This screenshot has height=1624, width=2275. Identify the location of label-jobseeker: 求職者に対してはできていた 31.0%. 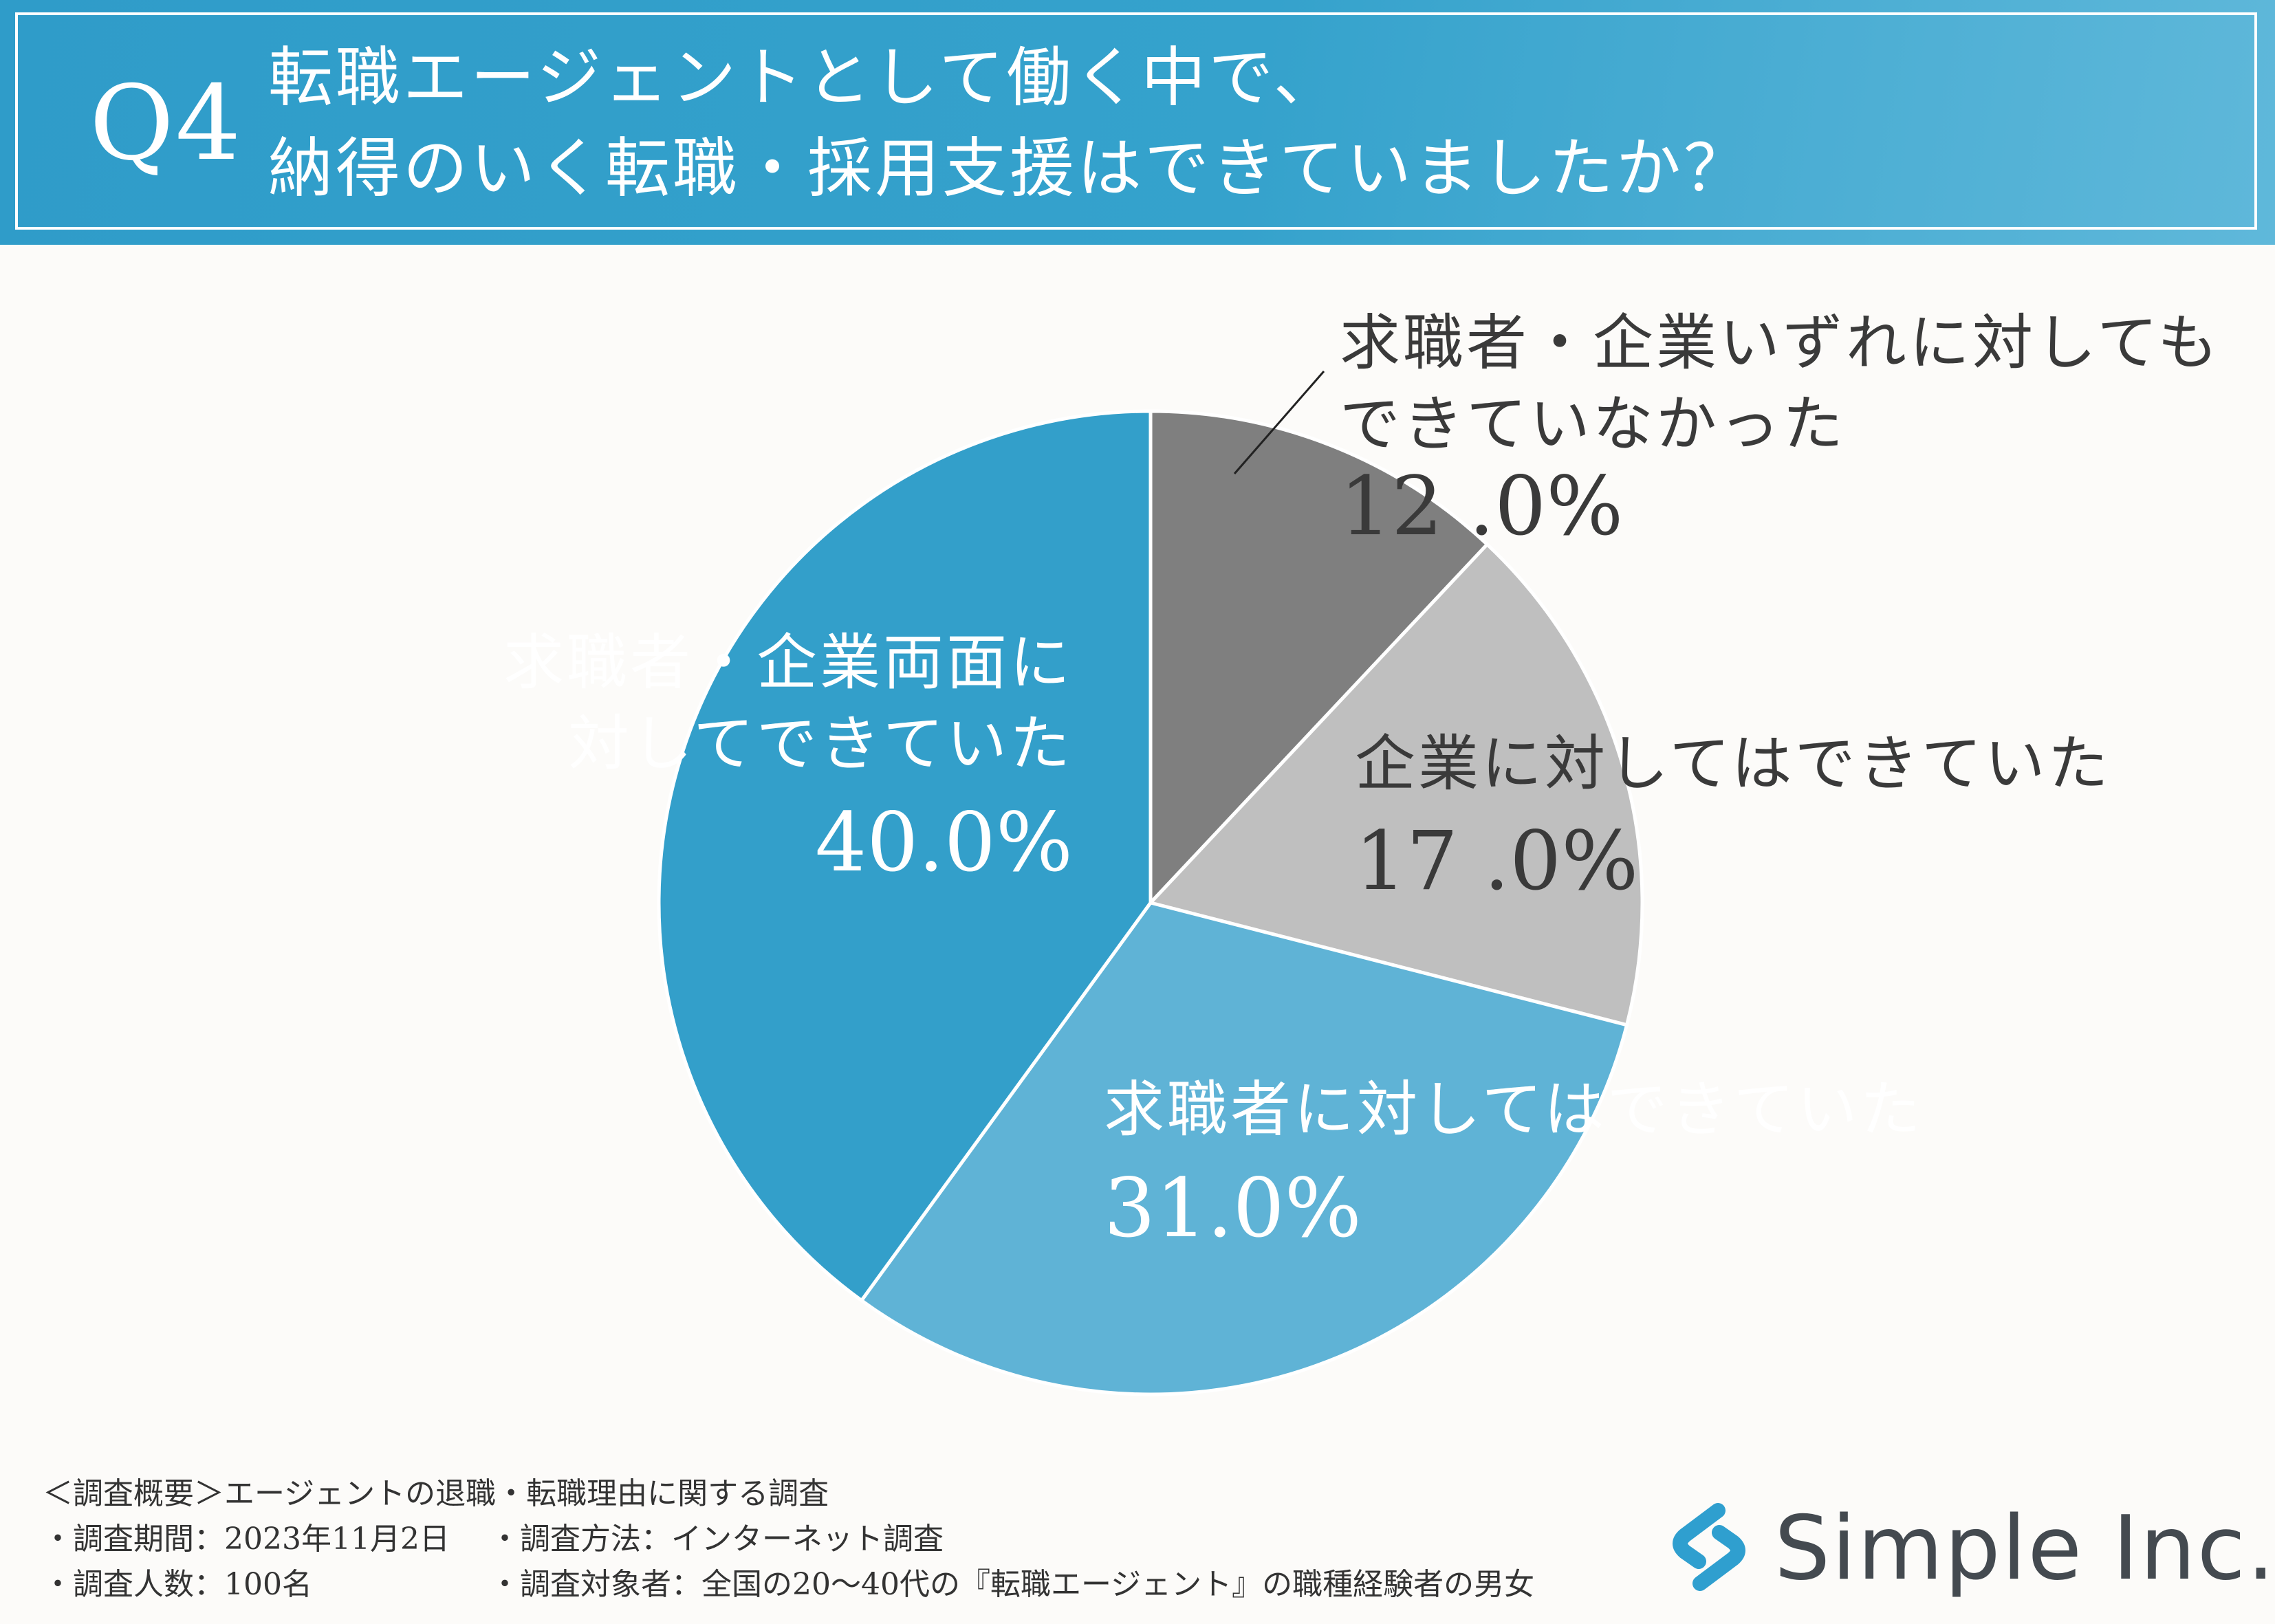
(1514, 1162).